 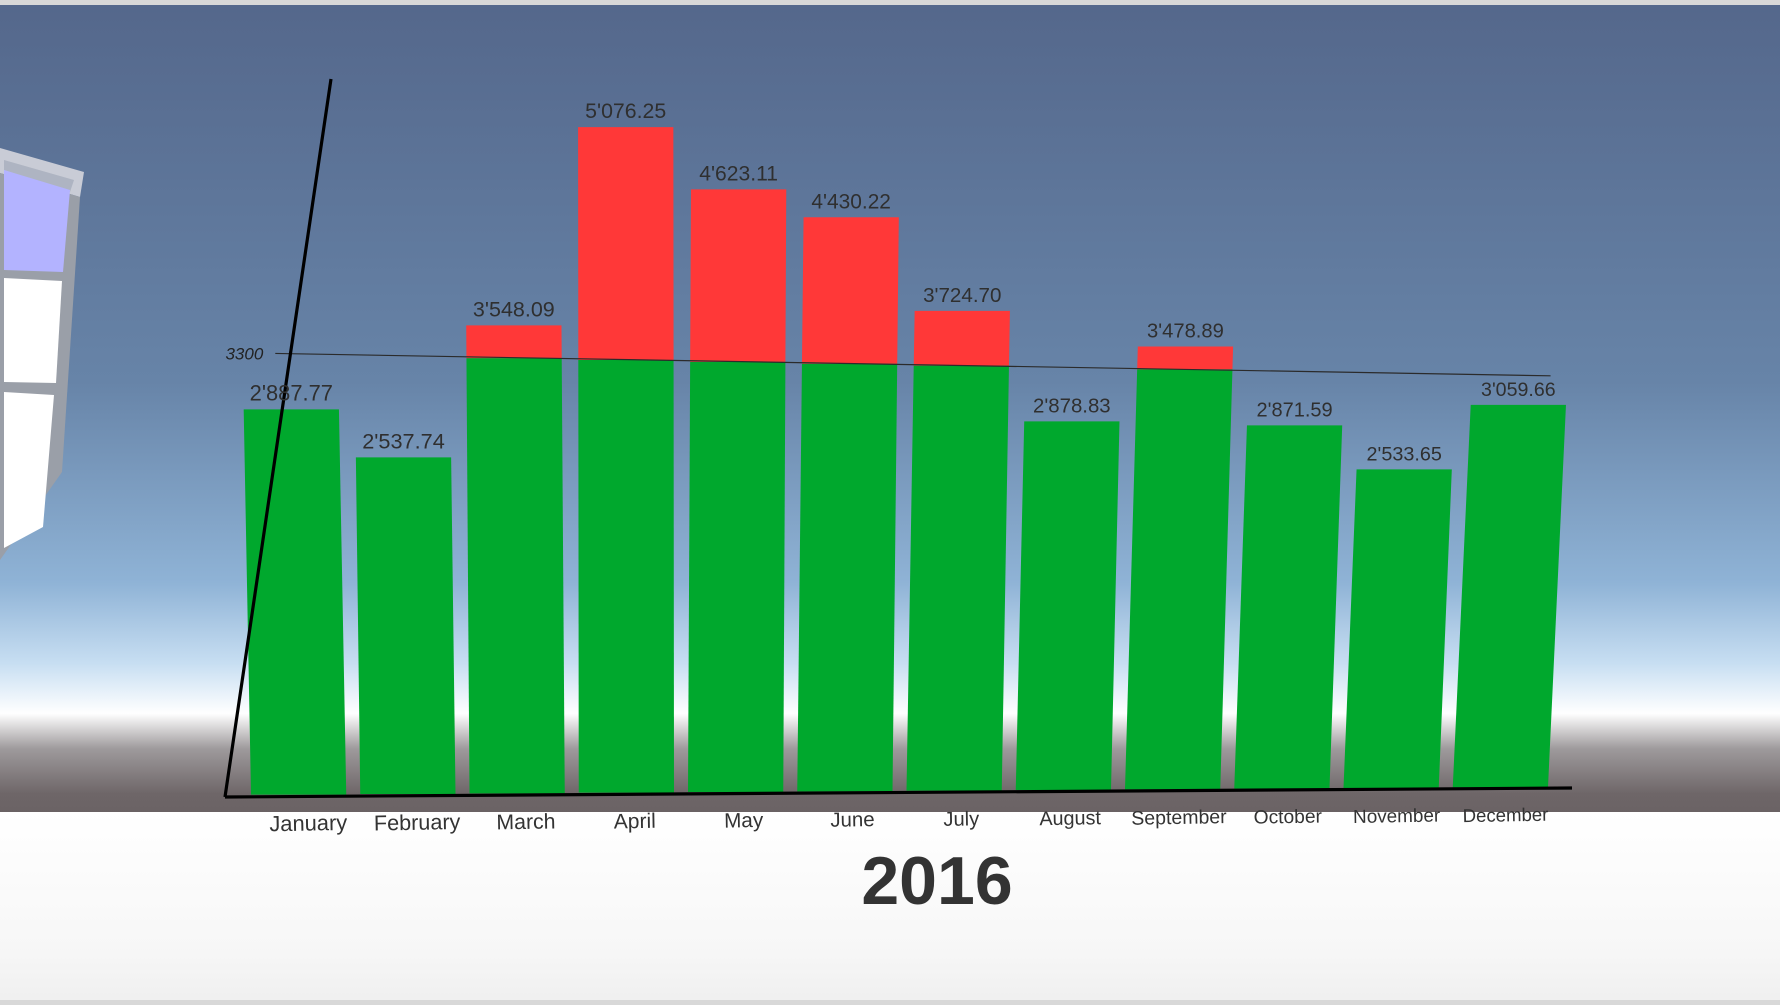 What do you see at coordinates (847, 577) in the screenshot?
I see `bar-june` at bounding box center [847, 577].